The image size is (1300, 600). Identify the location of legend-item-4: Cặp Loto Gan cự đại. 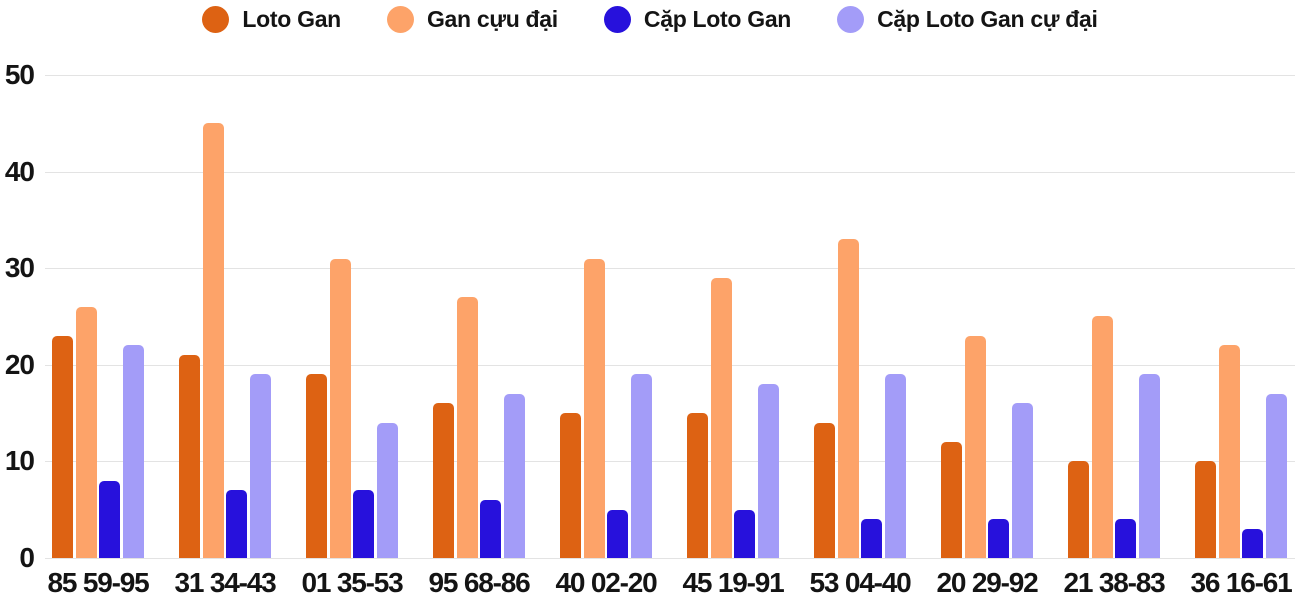
(967, 19).